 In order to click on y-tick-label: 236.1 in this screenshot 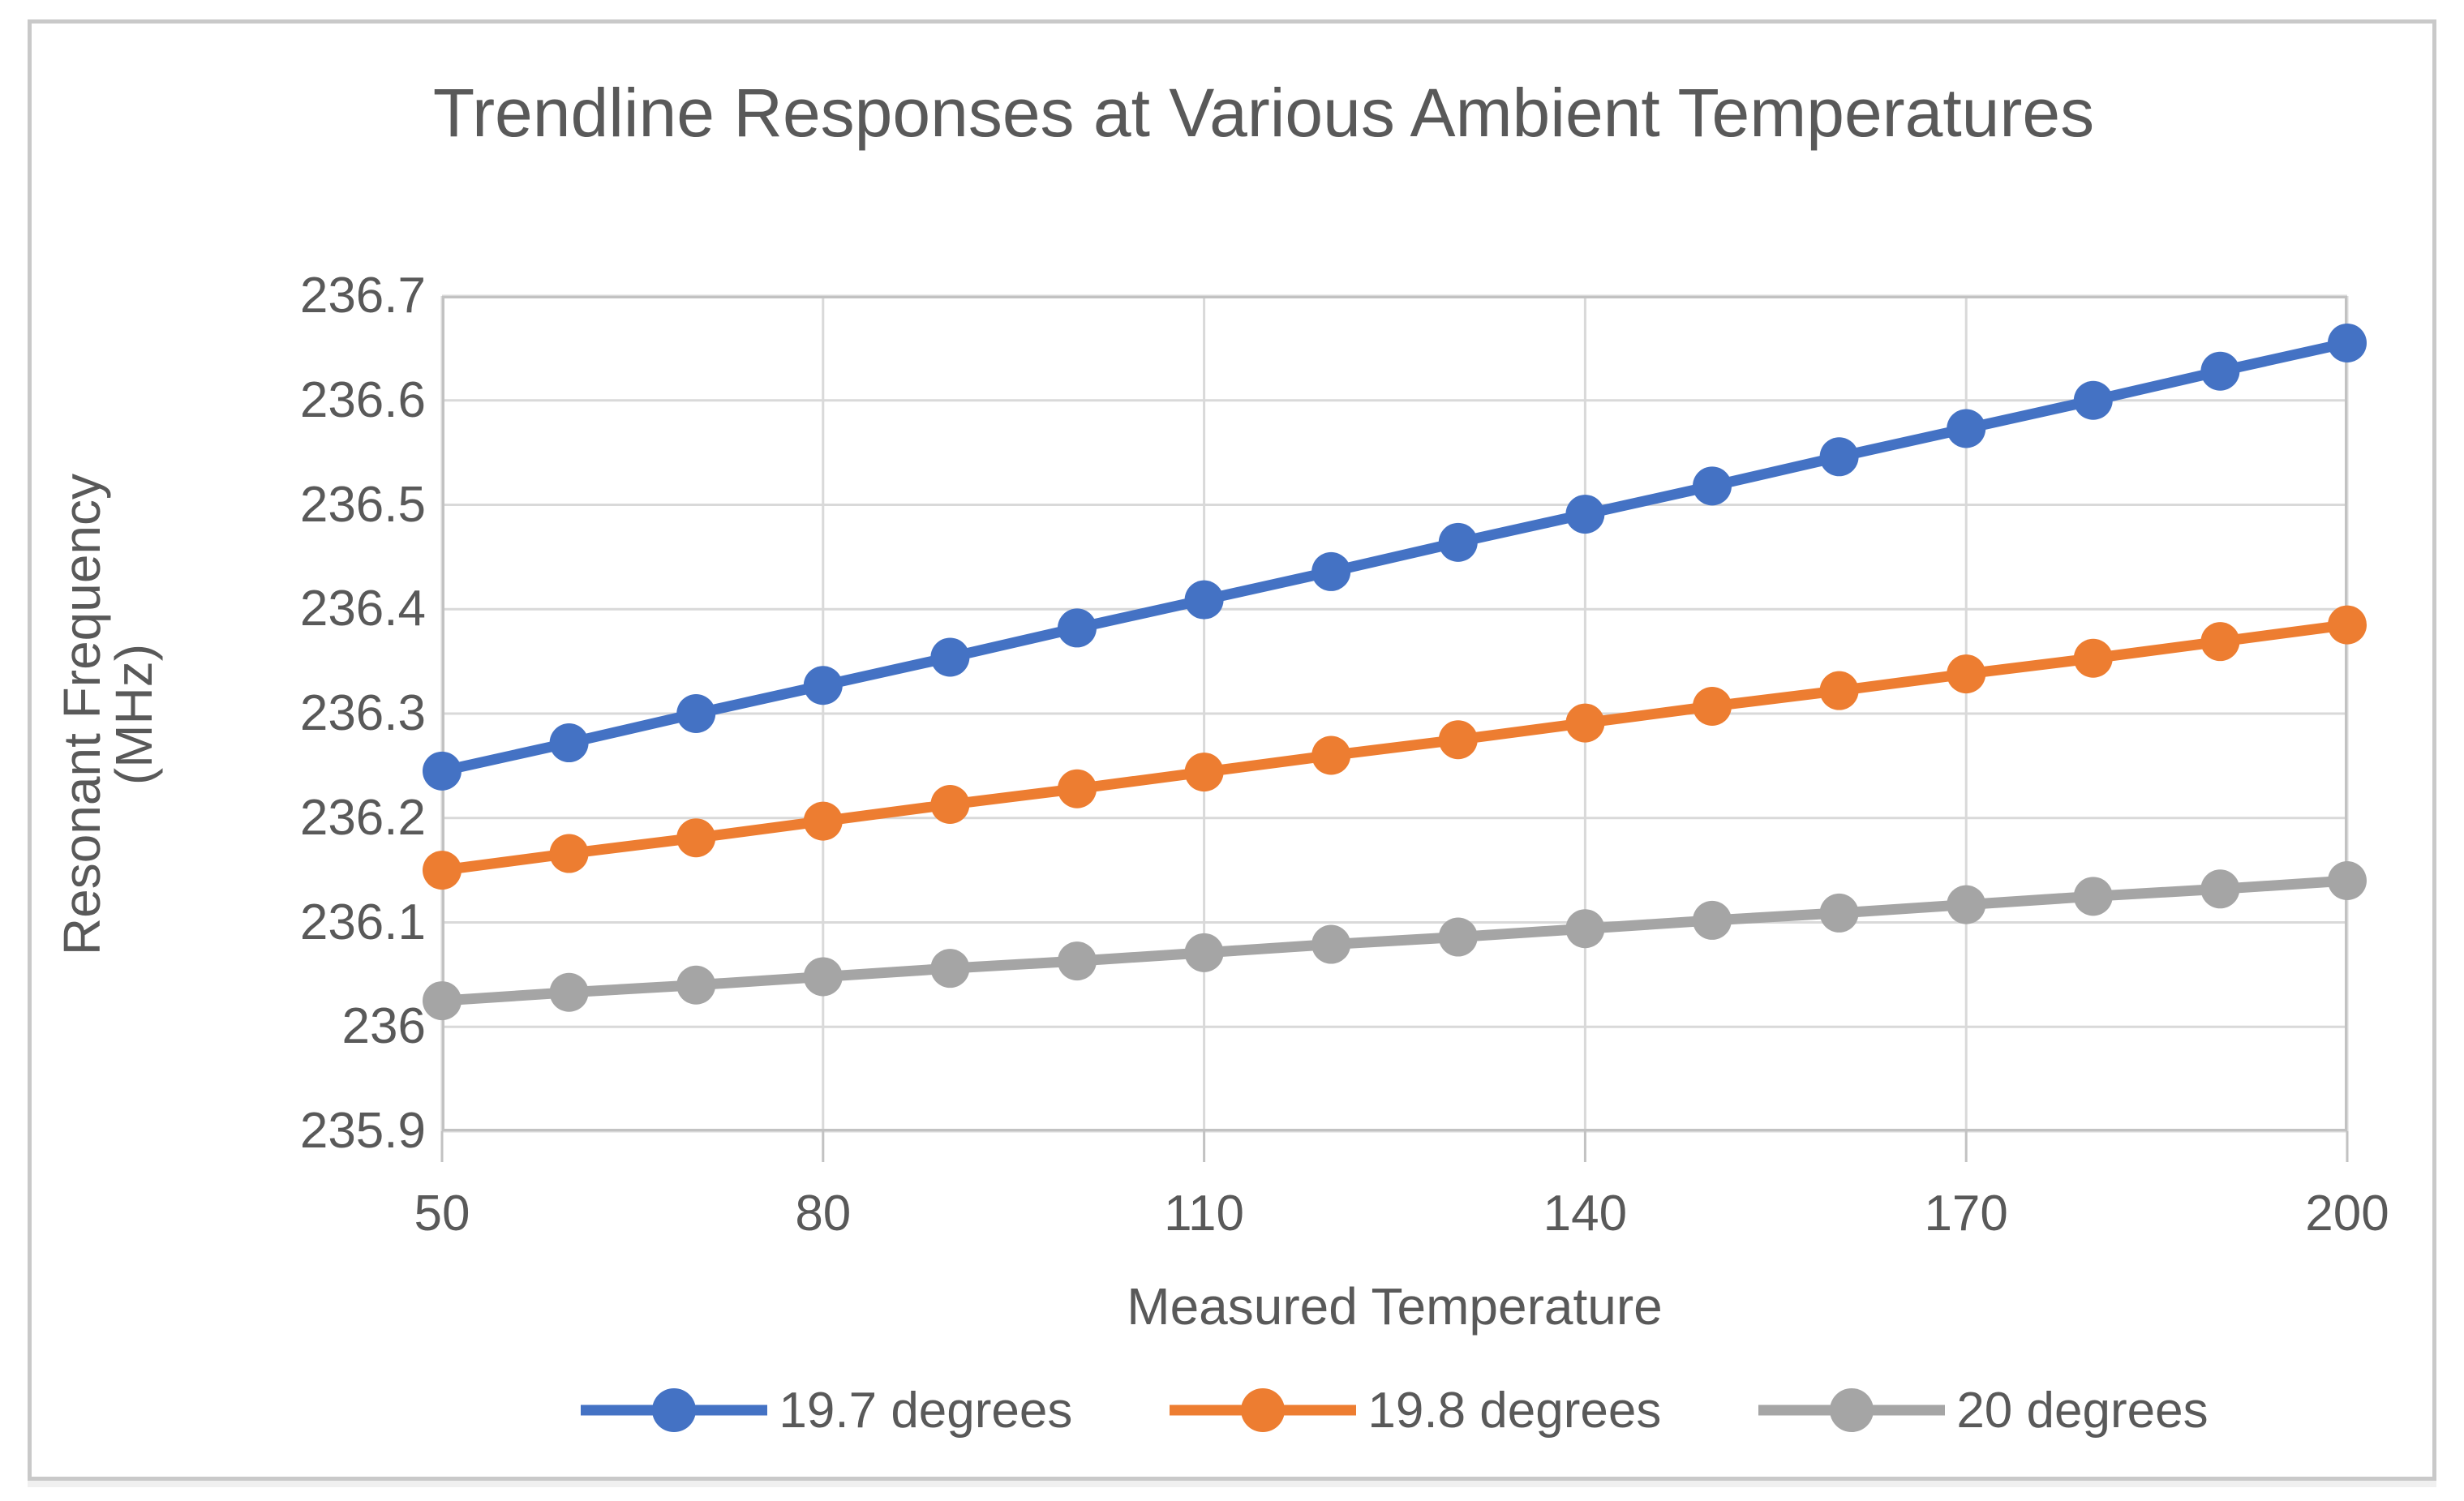, I will do `click(362, 922)`.